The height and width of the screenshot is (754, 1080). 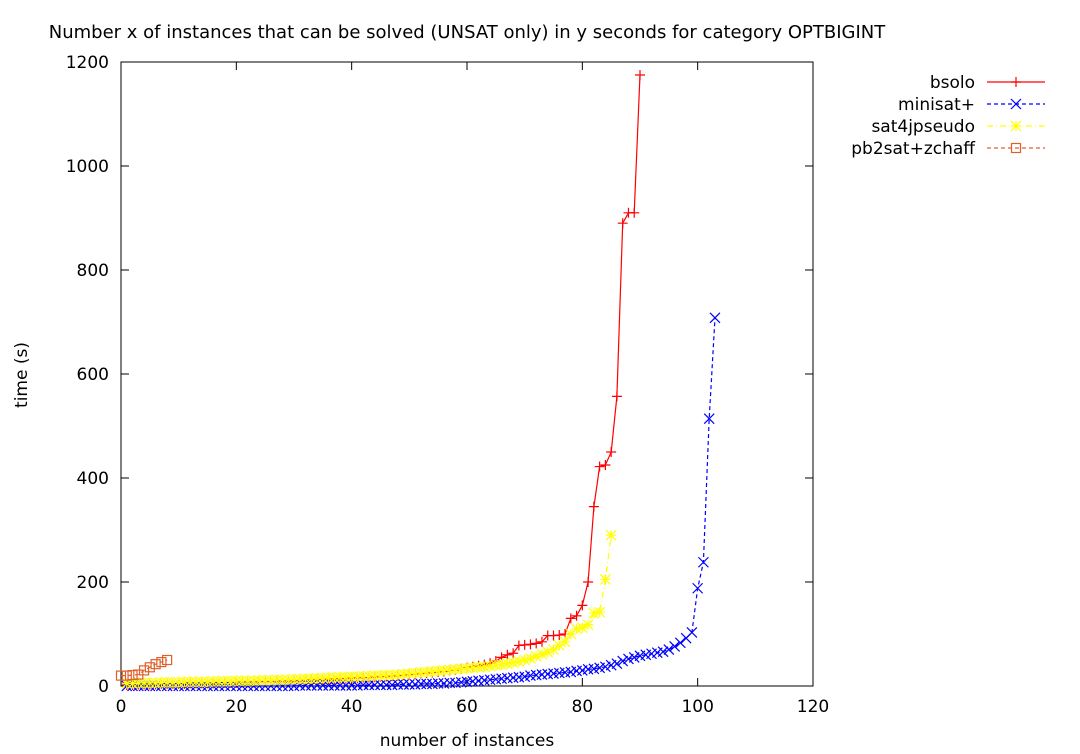 What do you see at coordinates (813, 707) in the screenshot?
I see `x-tick-label: 120` at bounding box center [813, 707].